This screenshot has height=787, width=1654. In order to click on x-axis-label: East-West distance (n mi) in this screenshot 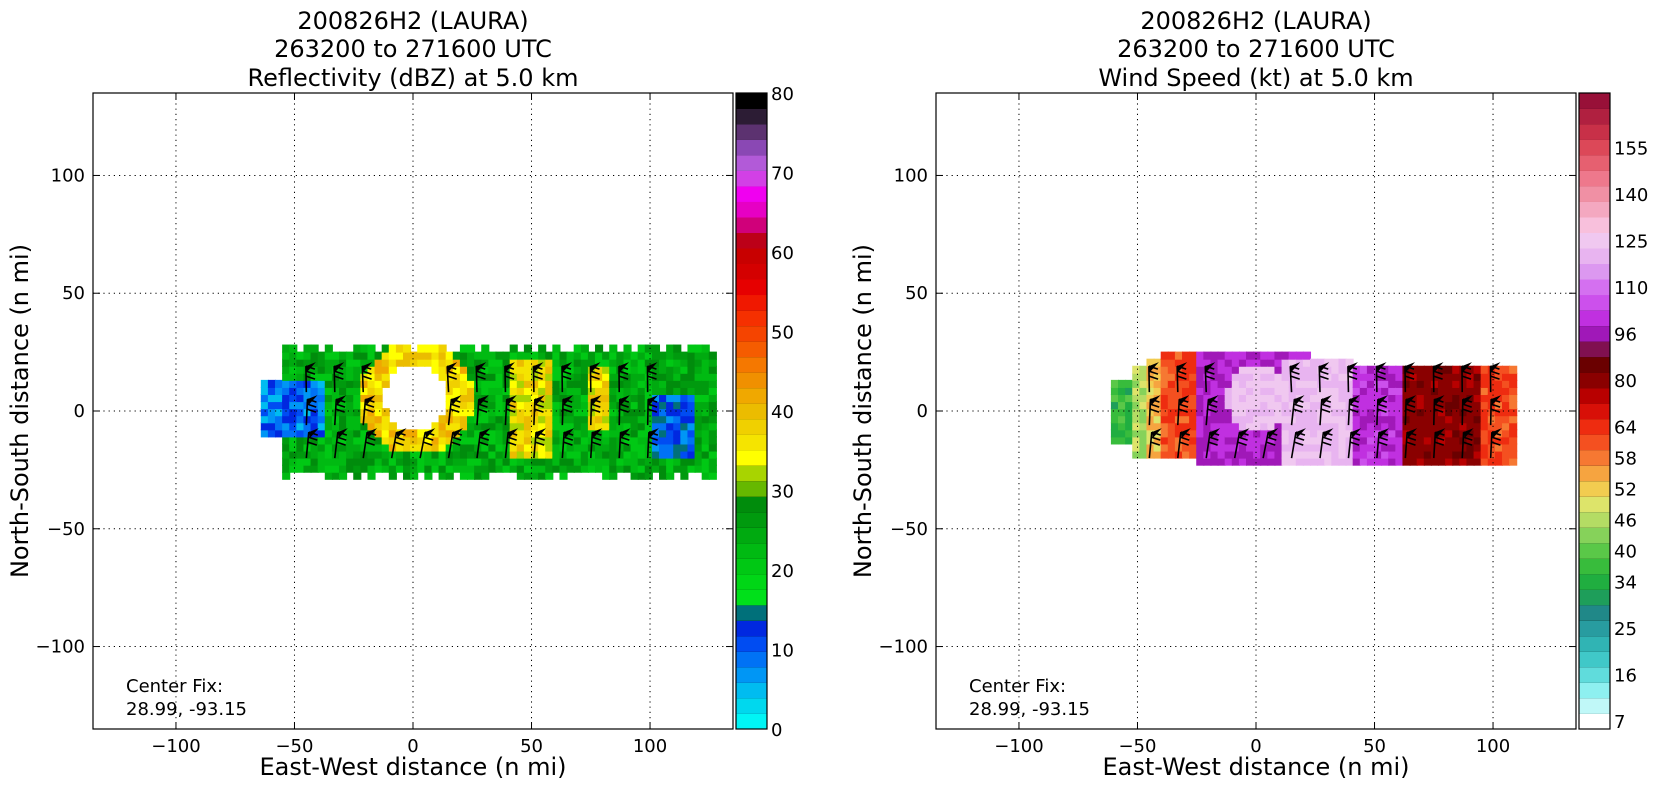, I will do `click(1255, 767)`.